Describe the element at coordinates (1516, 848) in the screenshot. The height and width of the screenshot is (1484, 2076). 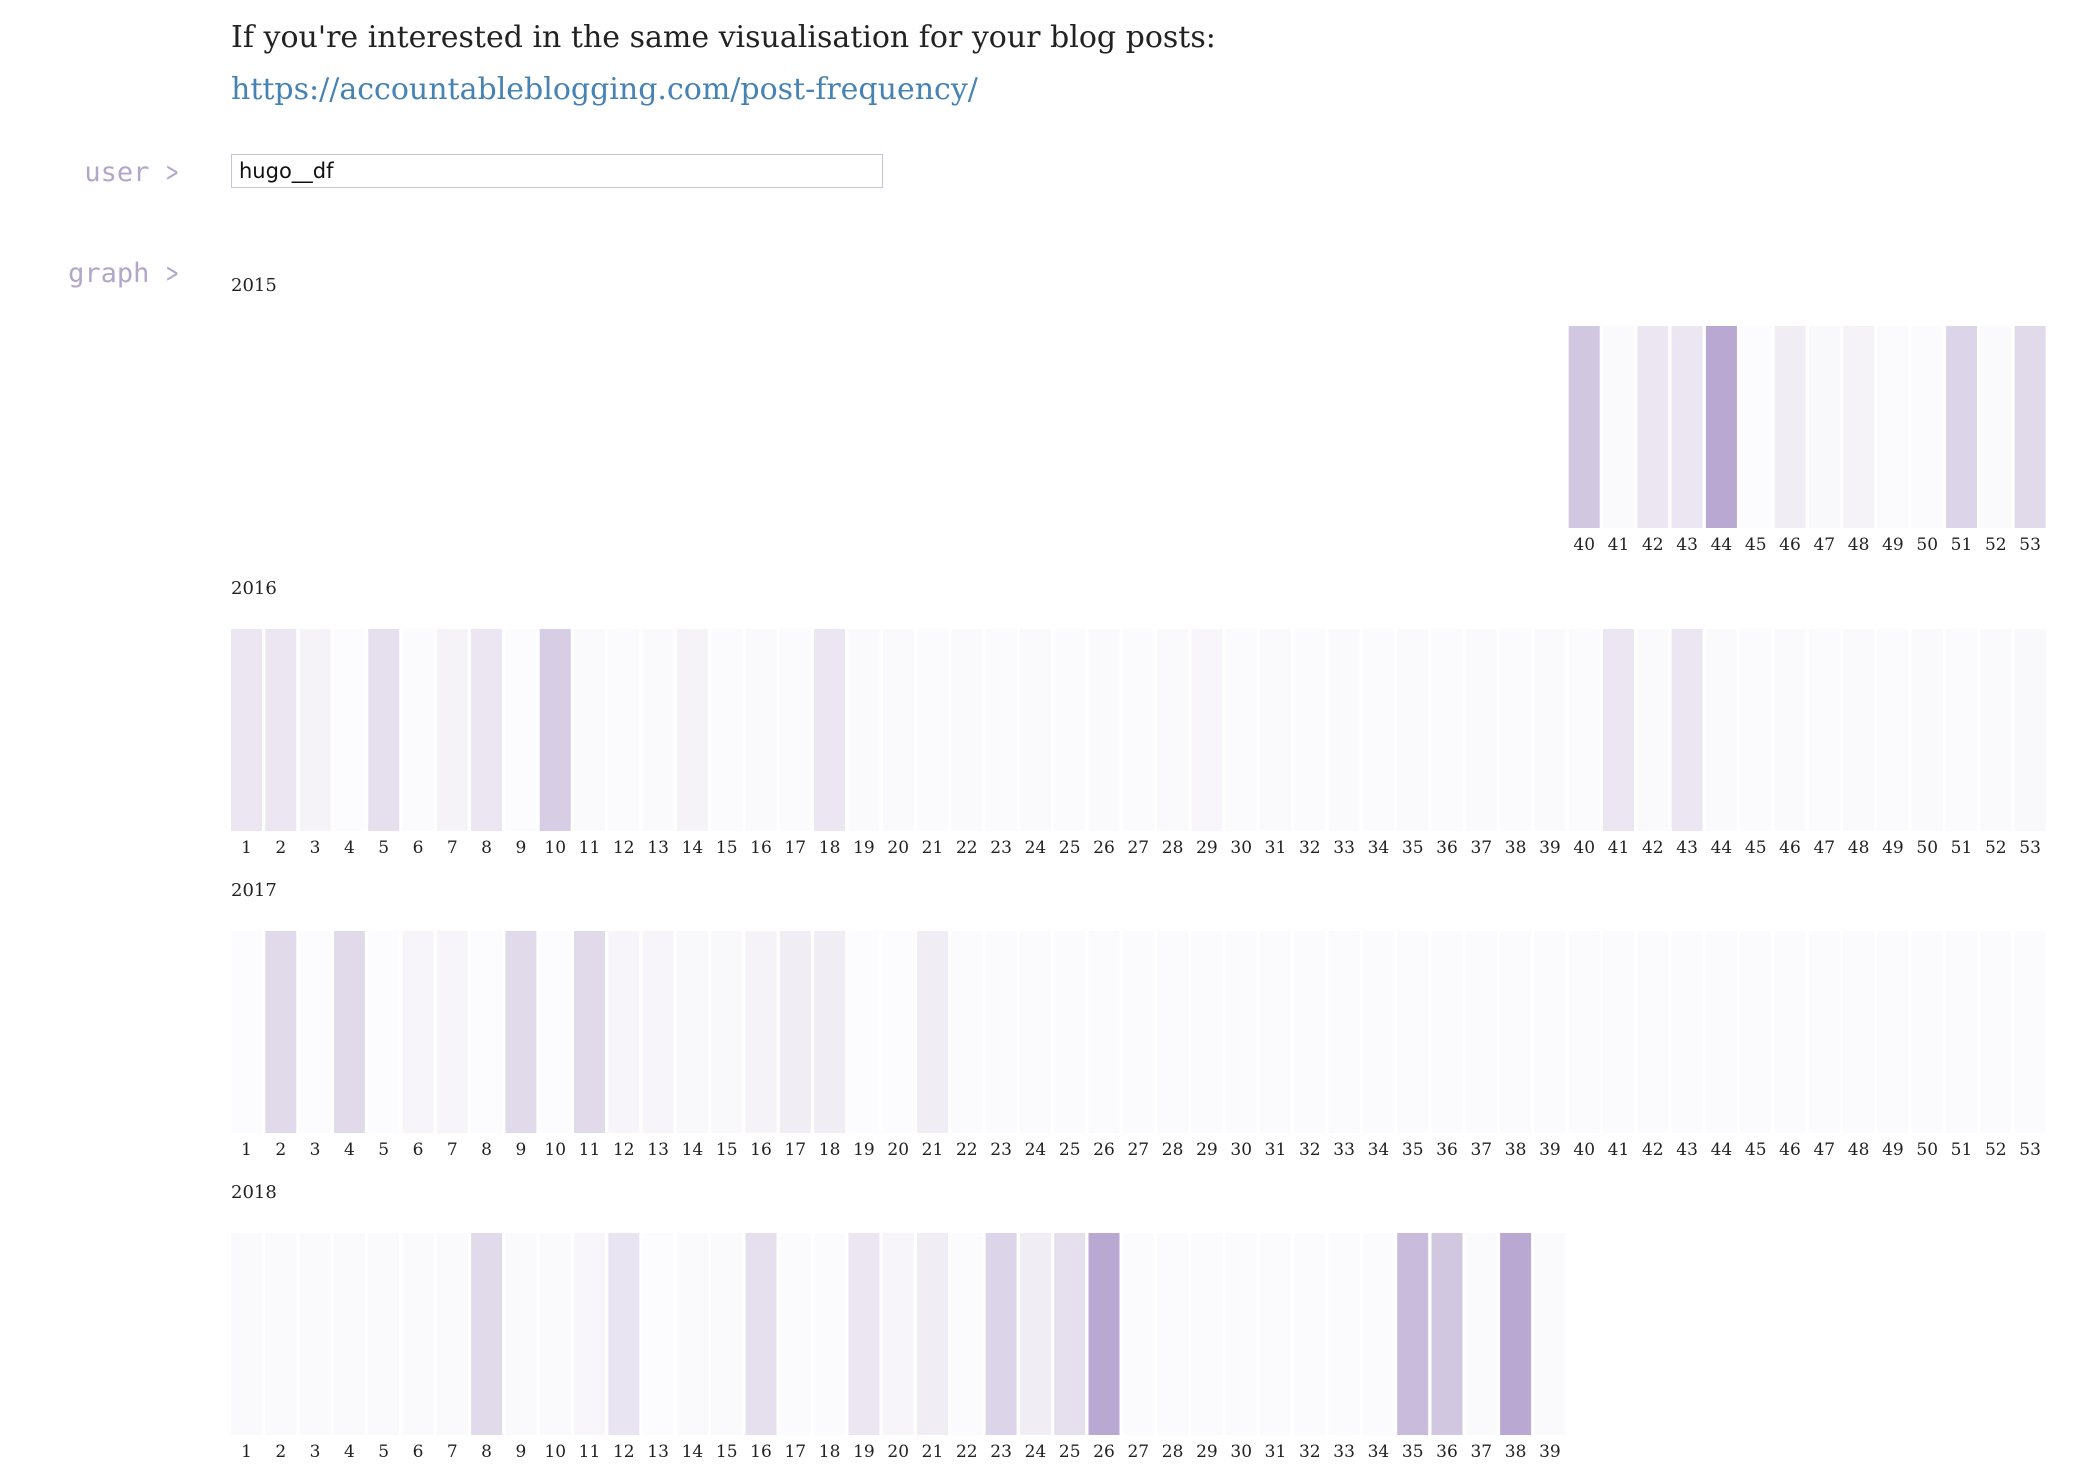
I see `week-label-2016-38: 38` at that location.